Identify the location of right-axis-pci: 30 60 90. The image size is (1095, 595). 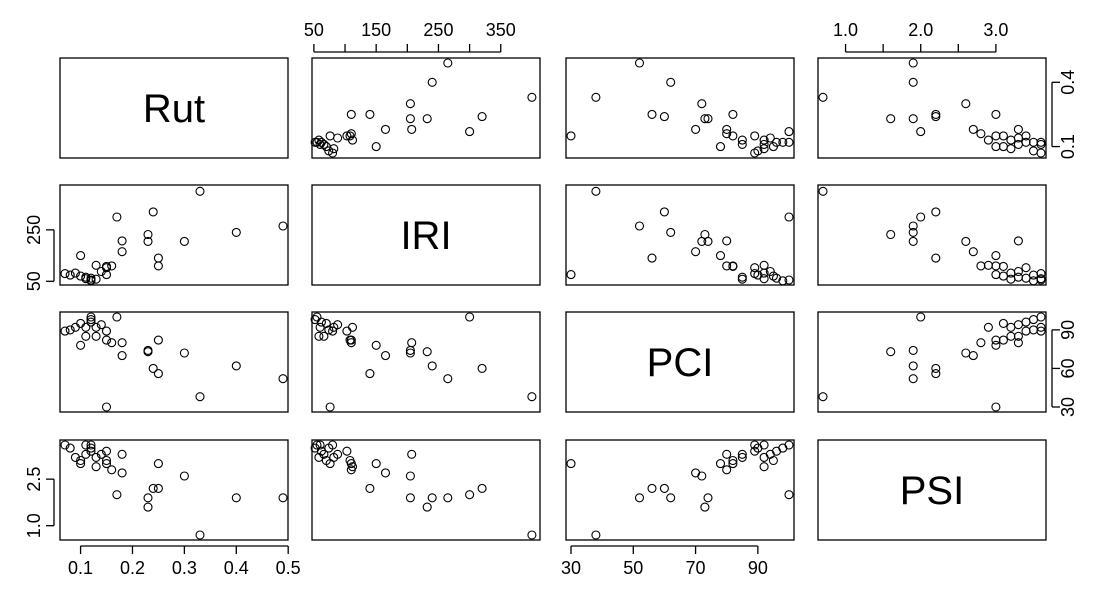
(1064, 368).